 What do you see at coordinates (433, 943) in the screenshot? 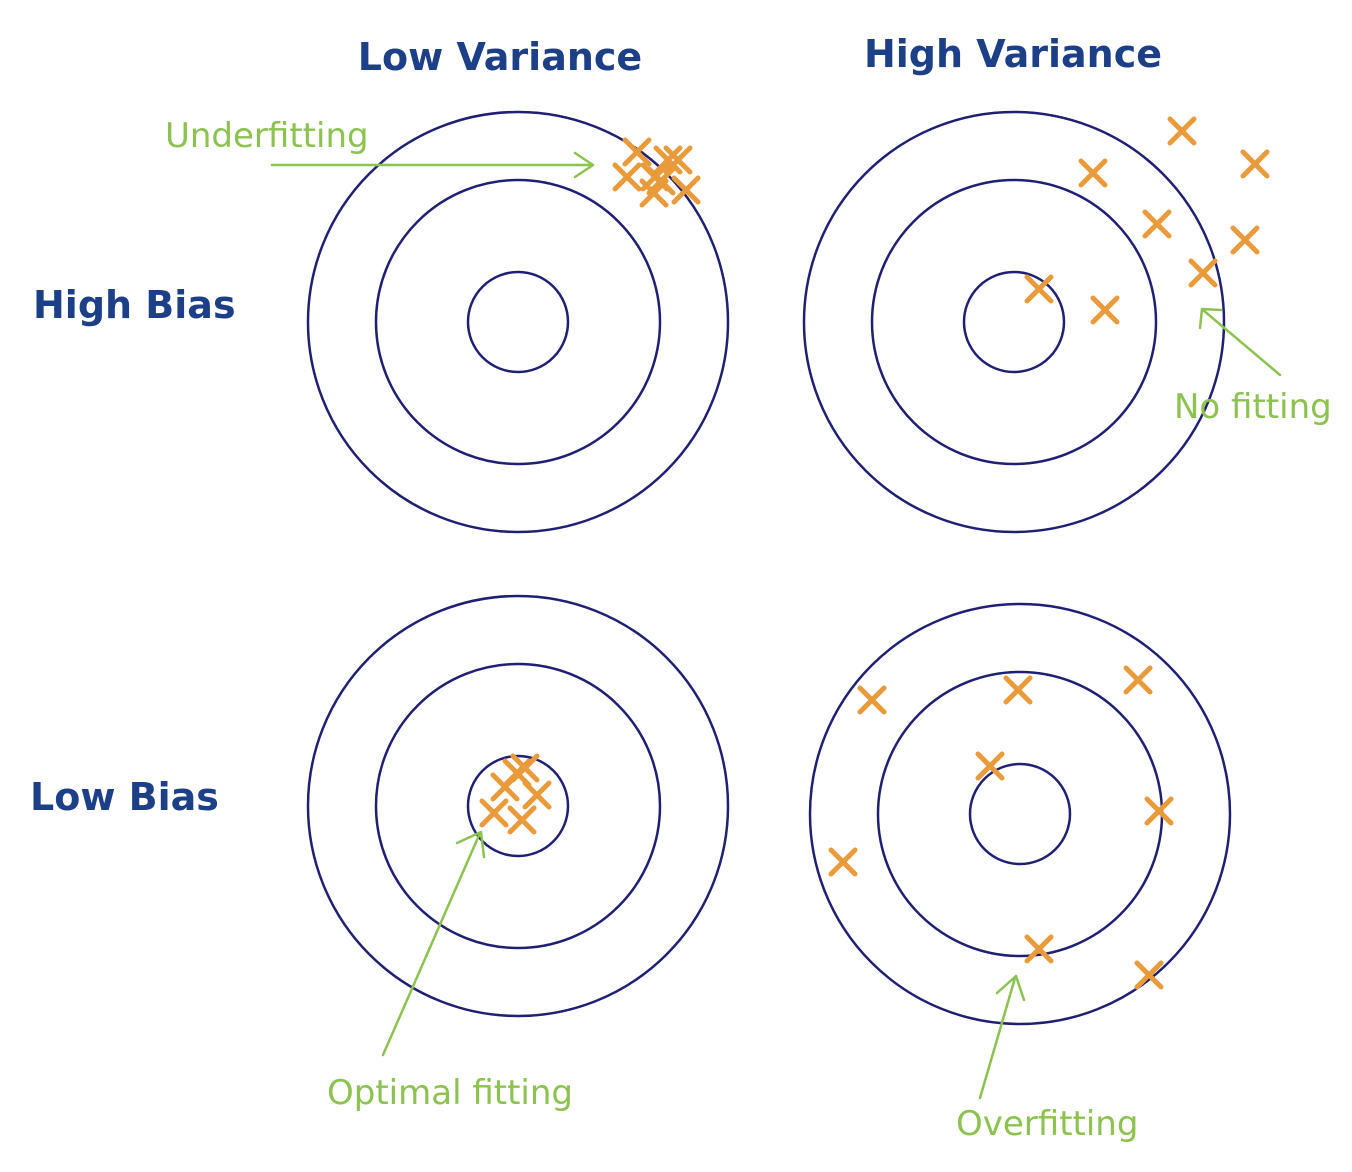
I see `optimal-fitting-arrow` at bounding box center [433, 943].